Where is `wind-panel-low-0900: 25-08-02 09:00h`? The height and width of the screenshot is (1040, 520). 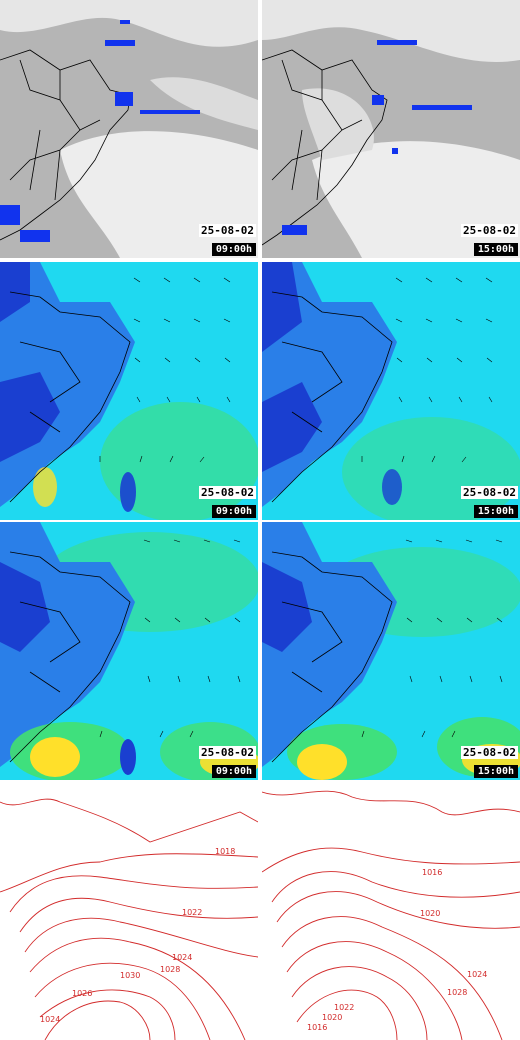 wind-panel-low-0900: 25-08-02 09:00h is located at coordinates (129, 391).